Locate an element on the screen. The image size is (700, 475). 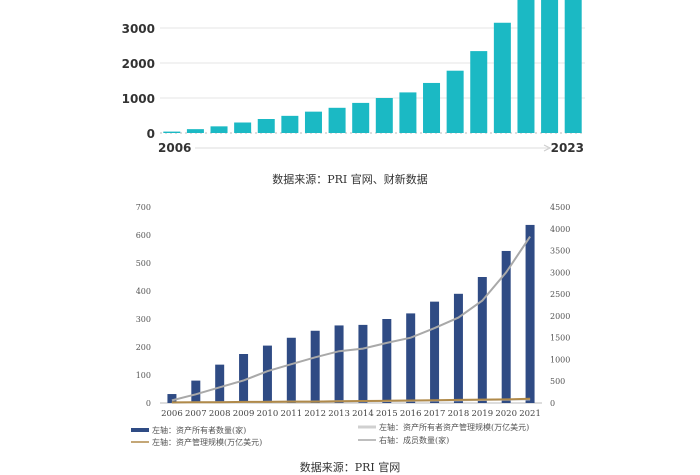
legend-label: 左轴：资产所有者资产管理规模(万亿美元) is located at coordinates (454, 427).